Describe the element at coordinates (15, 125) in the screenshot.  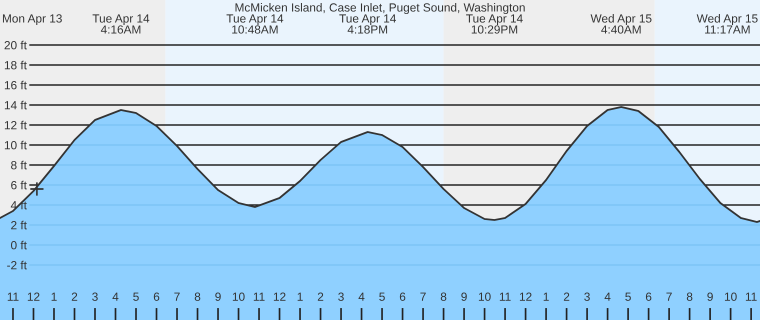
I see `y-tick-label: 12 ft` at that location.